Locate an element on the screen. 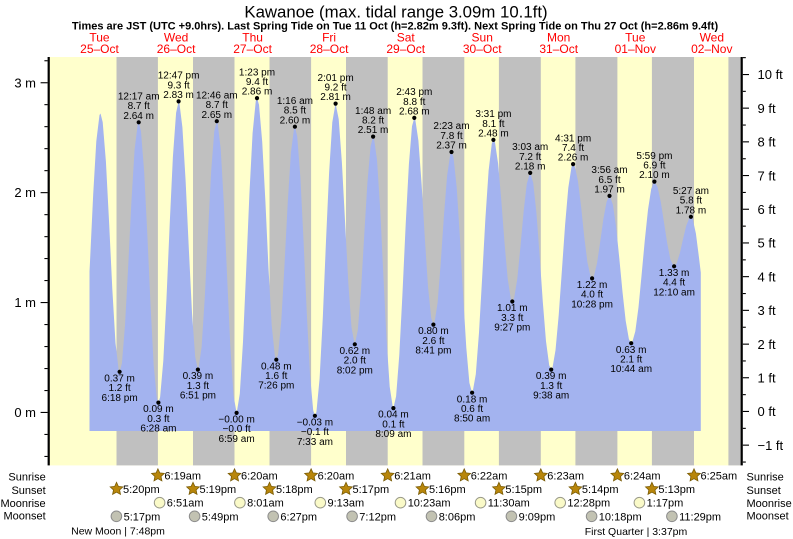 This screenshot has height=539, width=793. svg-text: 8:41 pm is located at coordinates (433, 351).